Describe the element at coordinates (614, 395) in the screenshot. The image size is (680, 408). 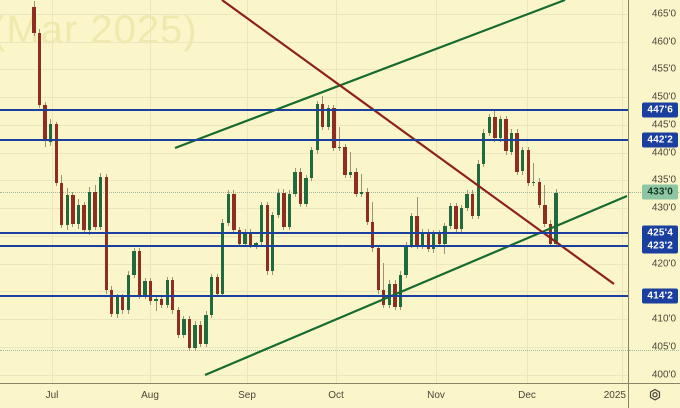
I see `time-tick-label: 2025` at that location.